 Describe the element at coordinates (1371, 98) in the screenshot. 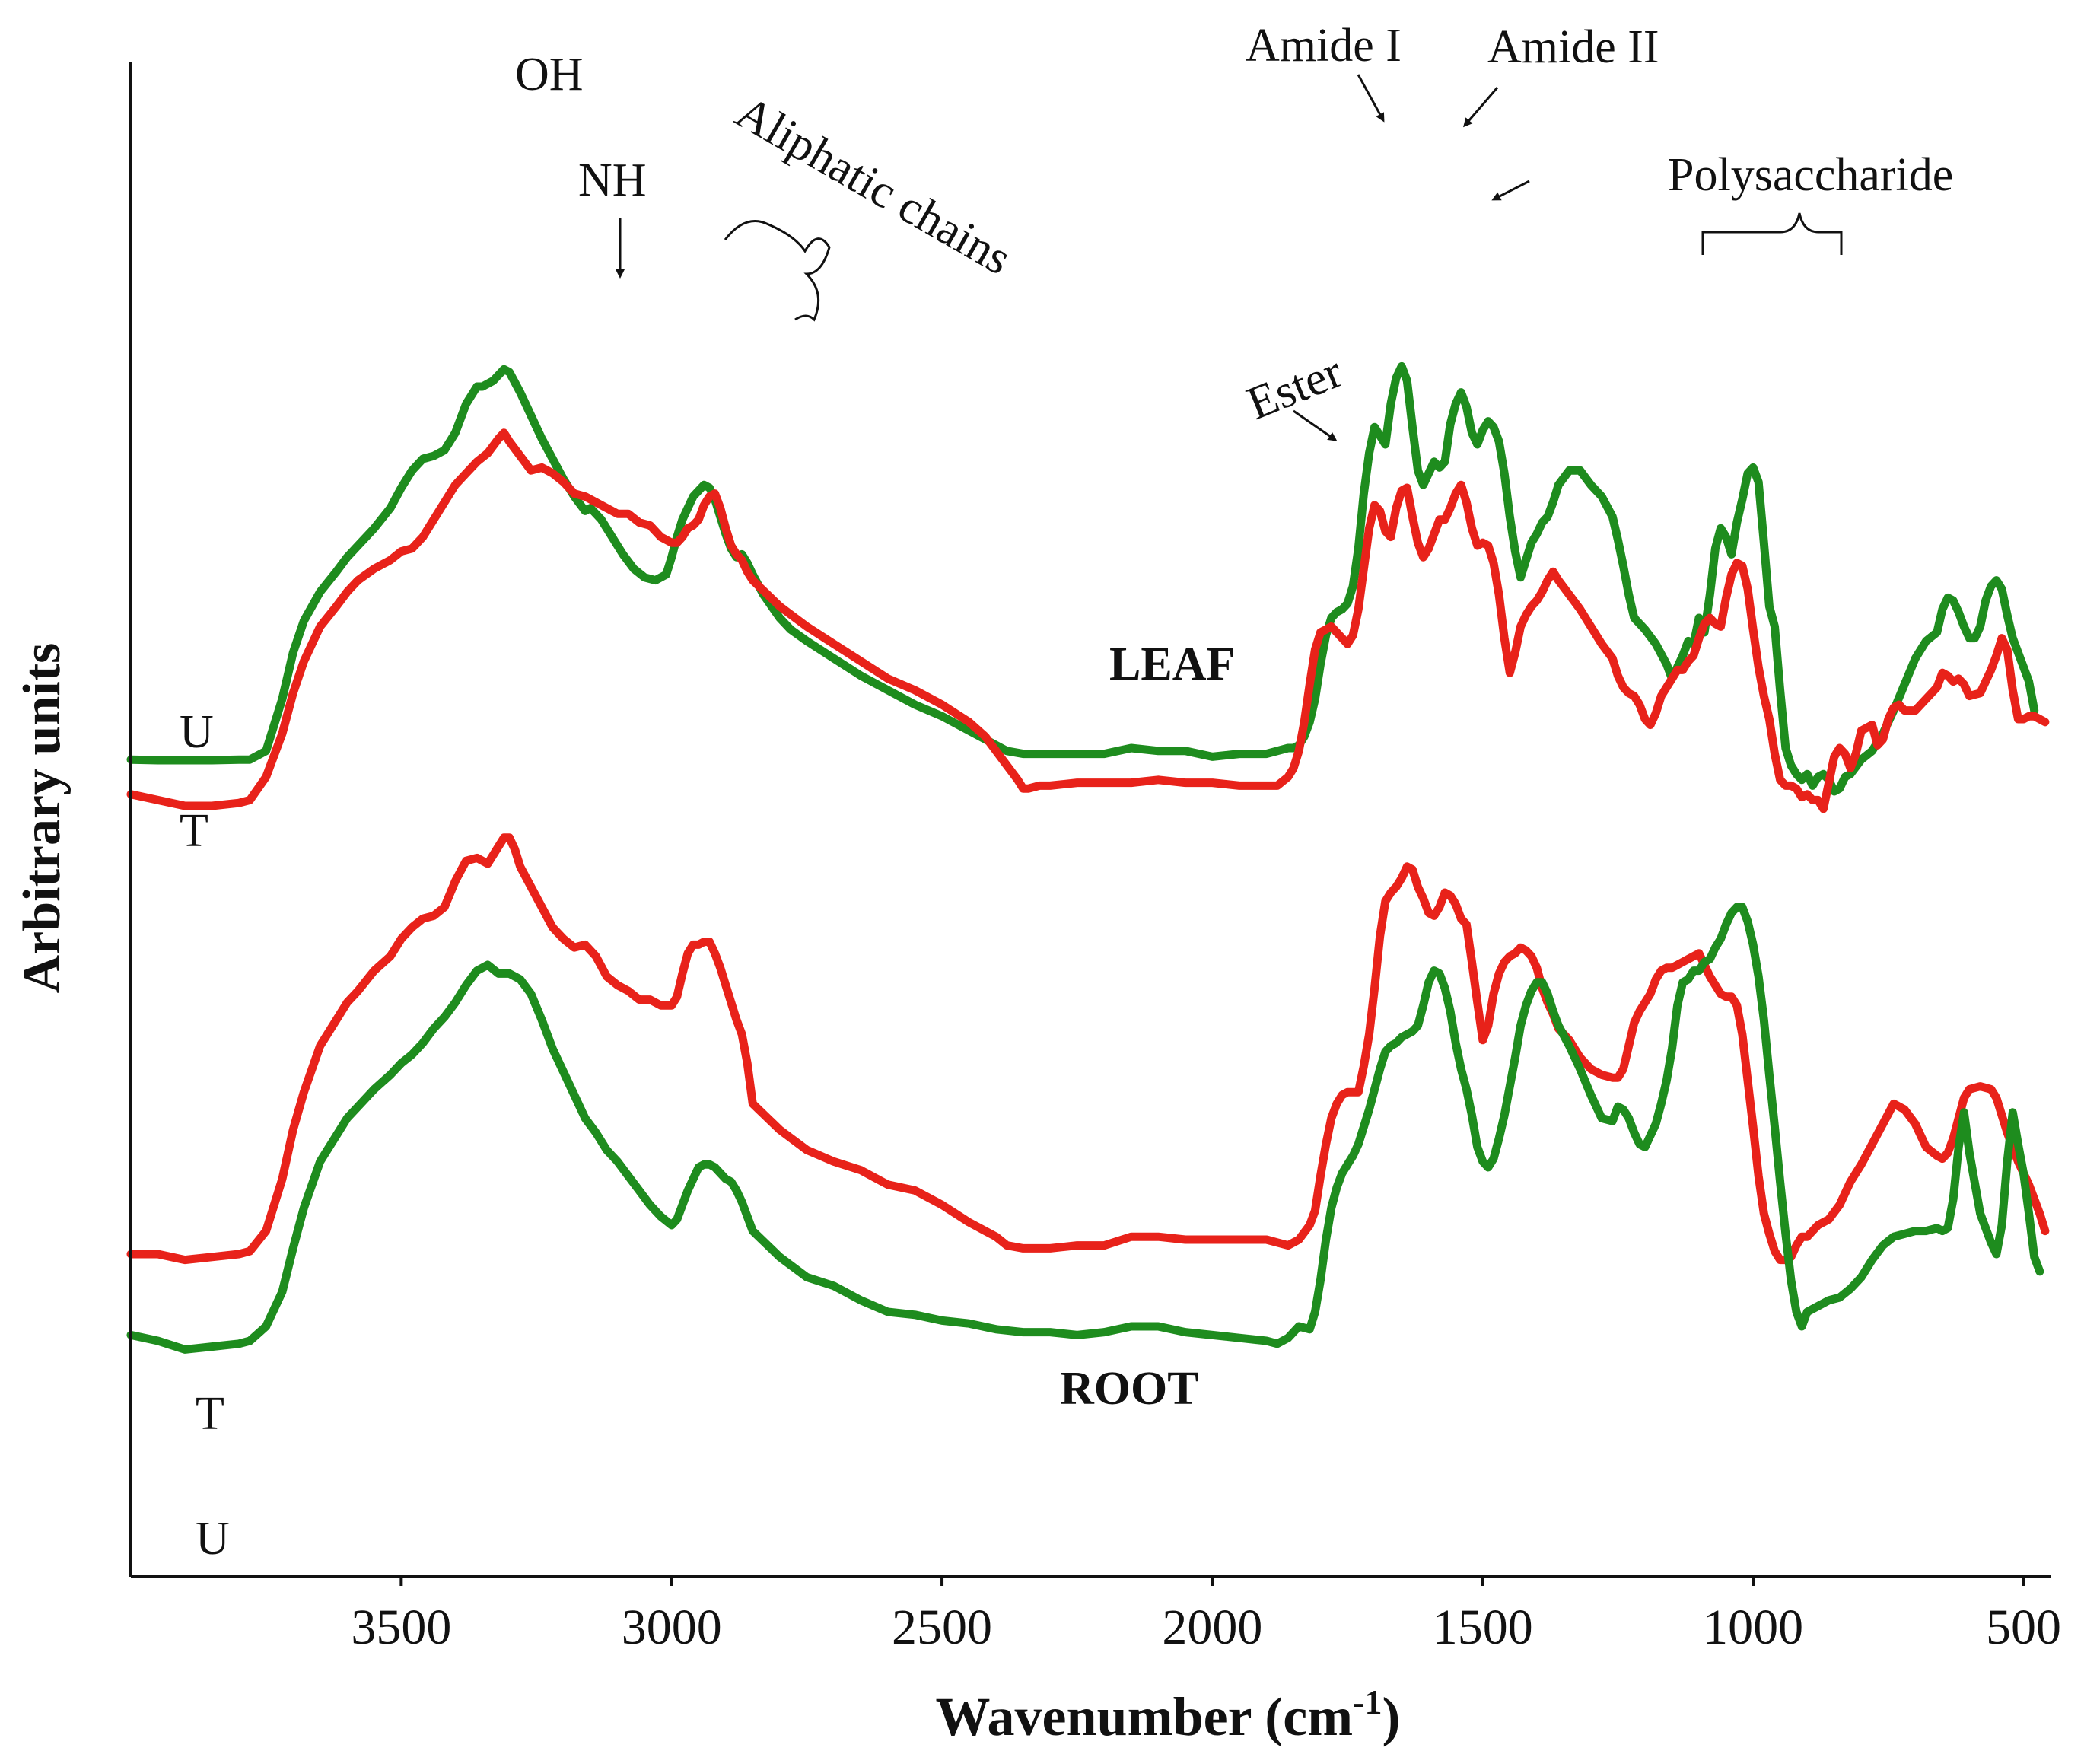

I see `arrow-amide-i` at that location.